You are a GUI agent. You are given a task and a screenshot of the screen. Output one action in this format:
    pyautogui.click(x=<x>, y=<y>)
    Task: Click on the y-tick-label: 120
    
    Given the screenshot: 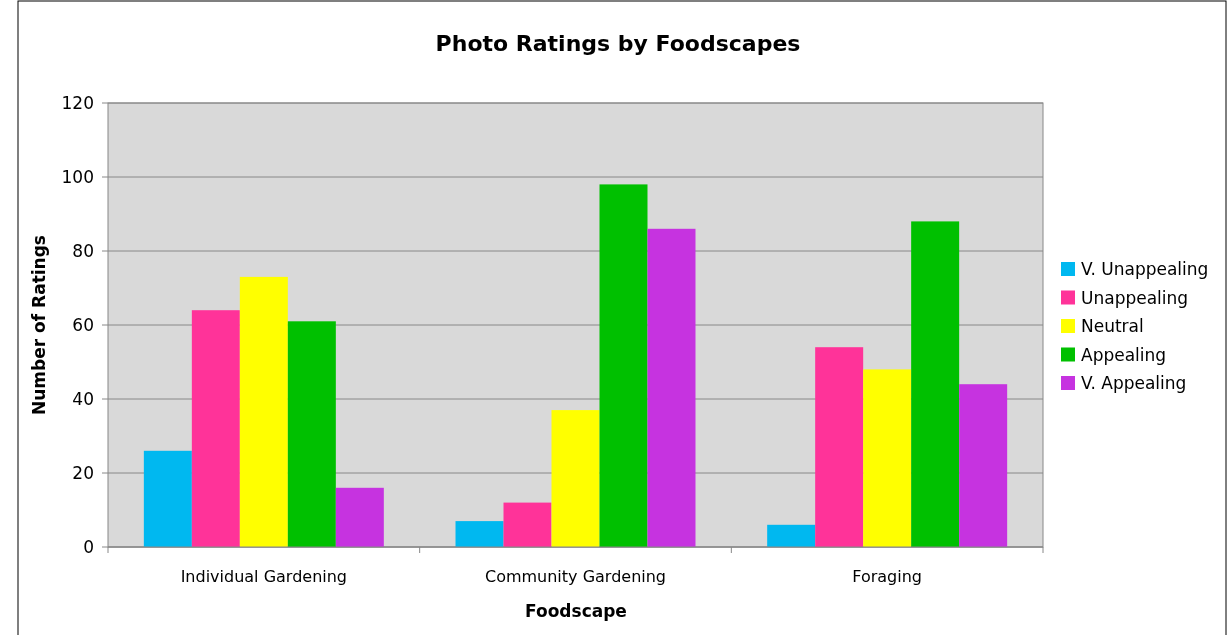 What is the action you would take?
    pyautogui.click(x=77, y=103)
    